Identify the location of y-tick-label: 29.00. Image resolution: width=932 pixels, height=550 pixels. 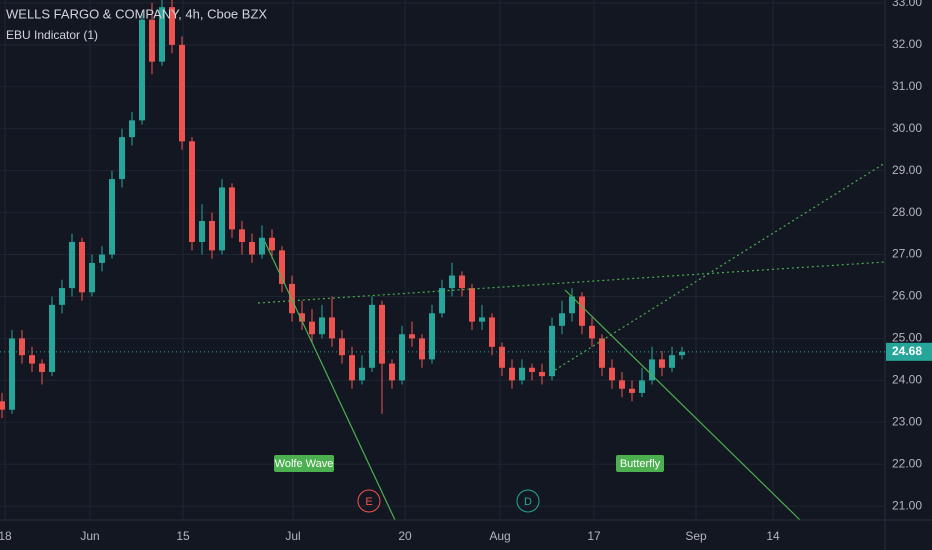
(907, 170).